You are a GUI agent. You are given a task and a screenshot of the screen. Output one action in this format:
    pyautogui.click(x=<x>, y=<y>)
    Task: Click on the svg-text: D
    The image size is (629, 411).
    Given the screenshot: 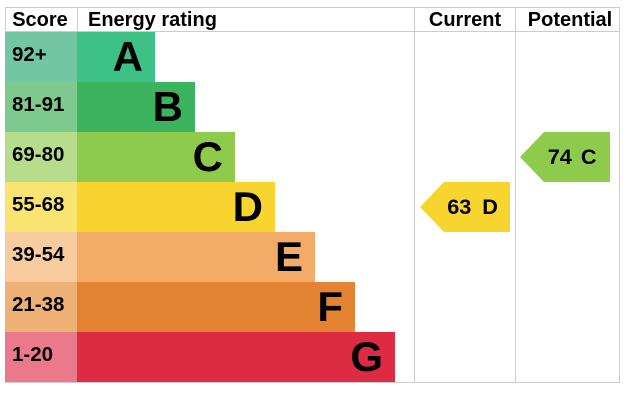 What is the action you would take?
    pyautogui.click(x=490, y=206)
    